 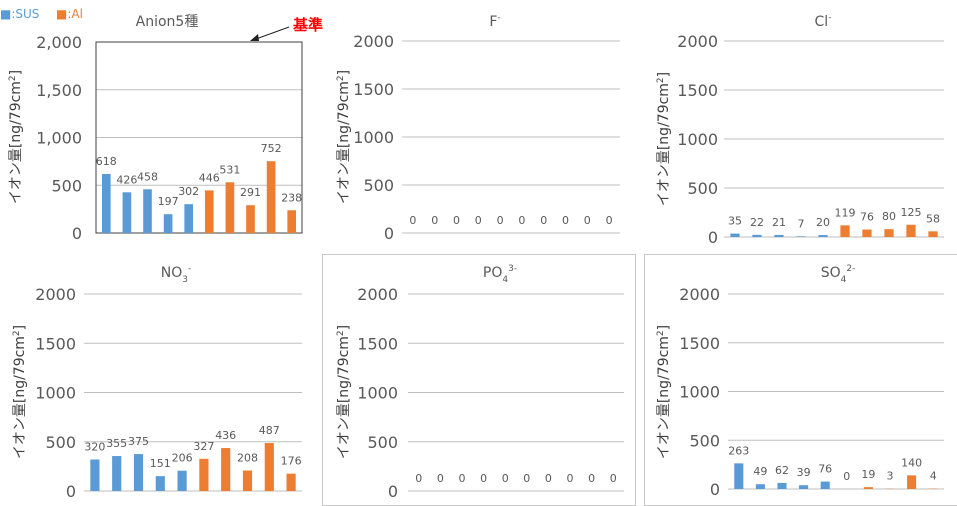 I want to click on data-label: 19, so click(x=868, y=474).